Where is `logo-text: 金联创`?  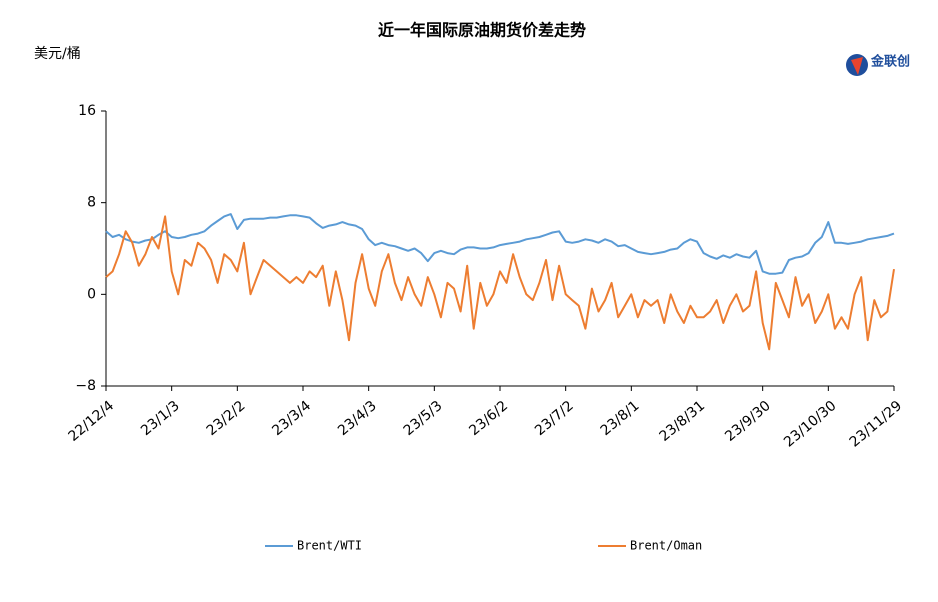 logo-text: 金联创 is located at coordinates (890, 62).